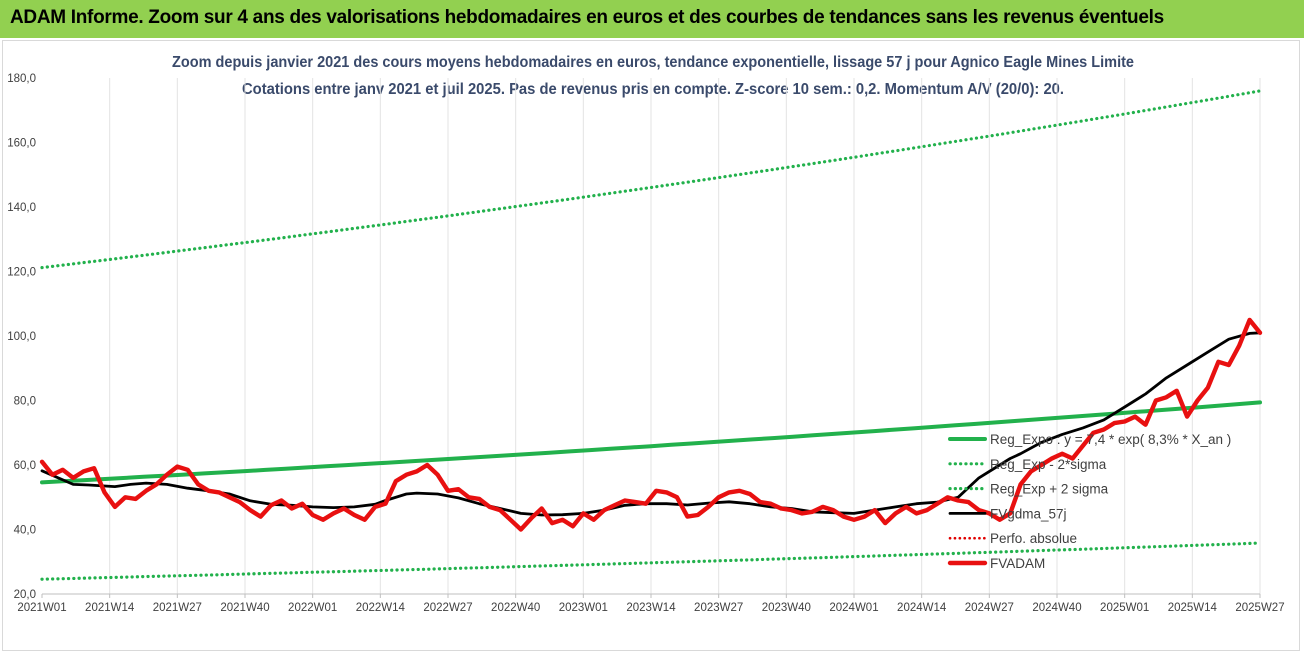 This screenshot has height=653, width=1304. What do you see at coordinates (651, 561) in the screenshot?
I see `reg-minus-2sigma-line` at bounding box center [651, 561].